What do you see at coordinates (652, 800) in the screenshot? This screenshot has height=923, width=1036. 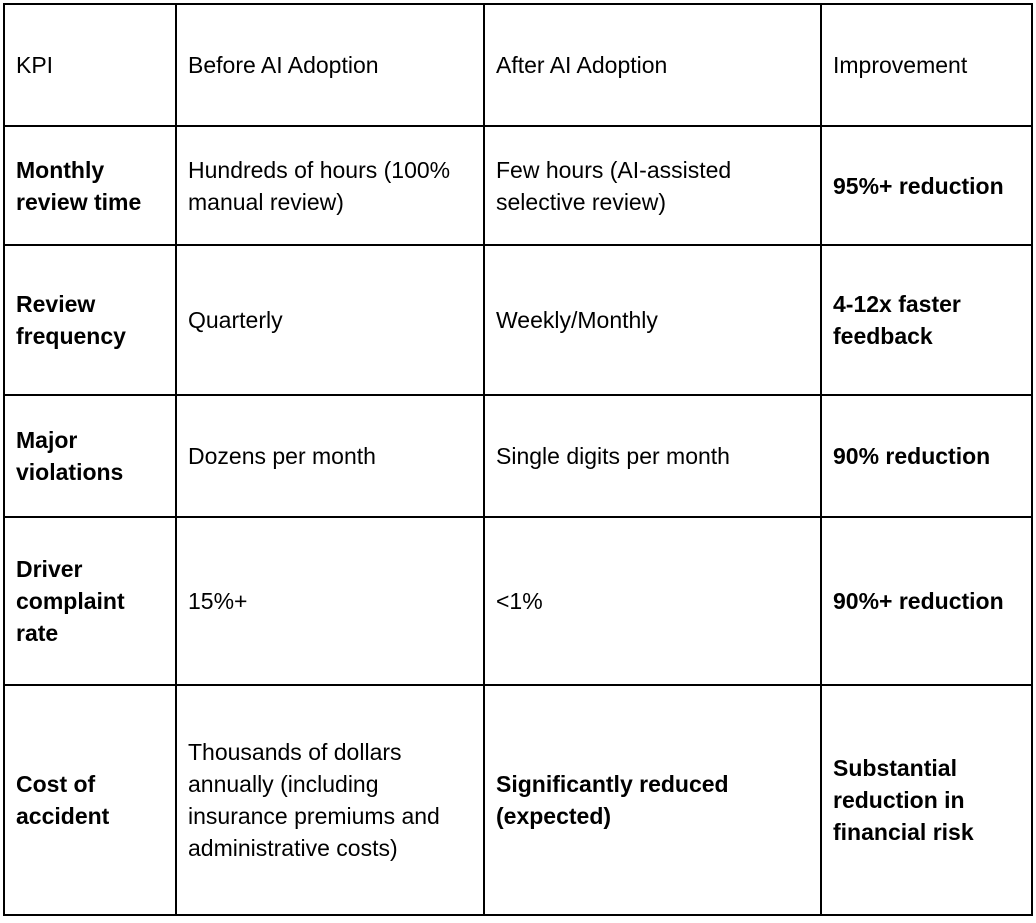 I see `cell-after-value: Significantly reduced (expected)` at bounding box center [652, 800].